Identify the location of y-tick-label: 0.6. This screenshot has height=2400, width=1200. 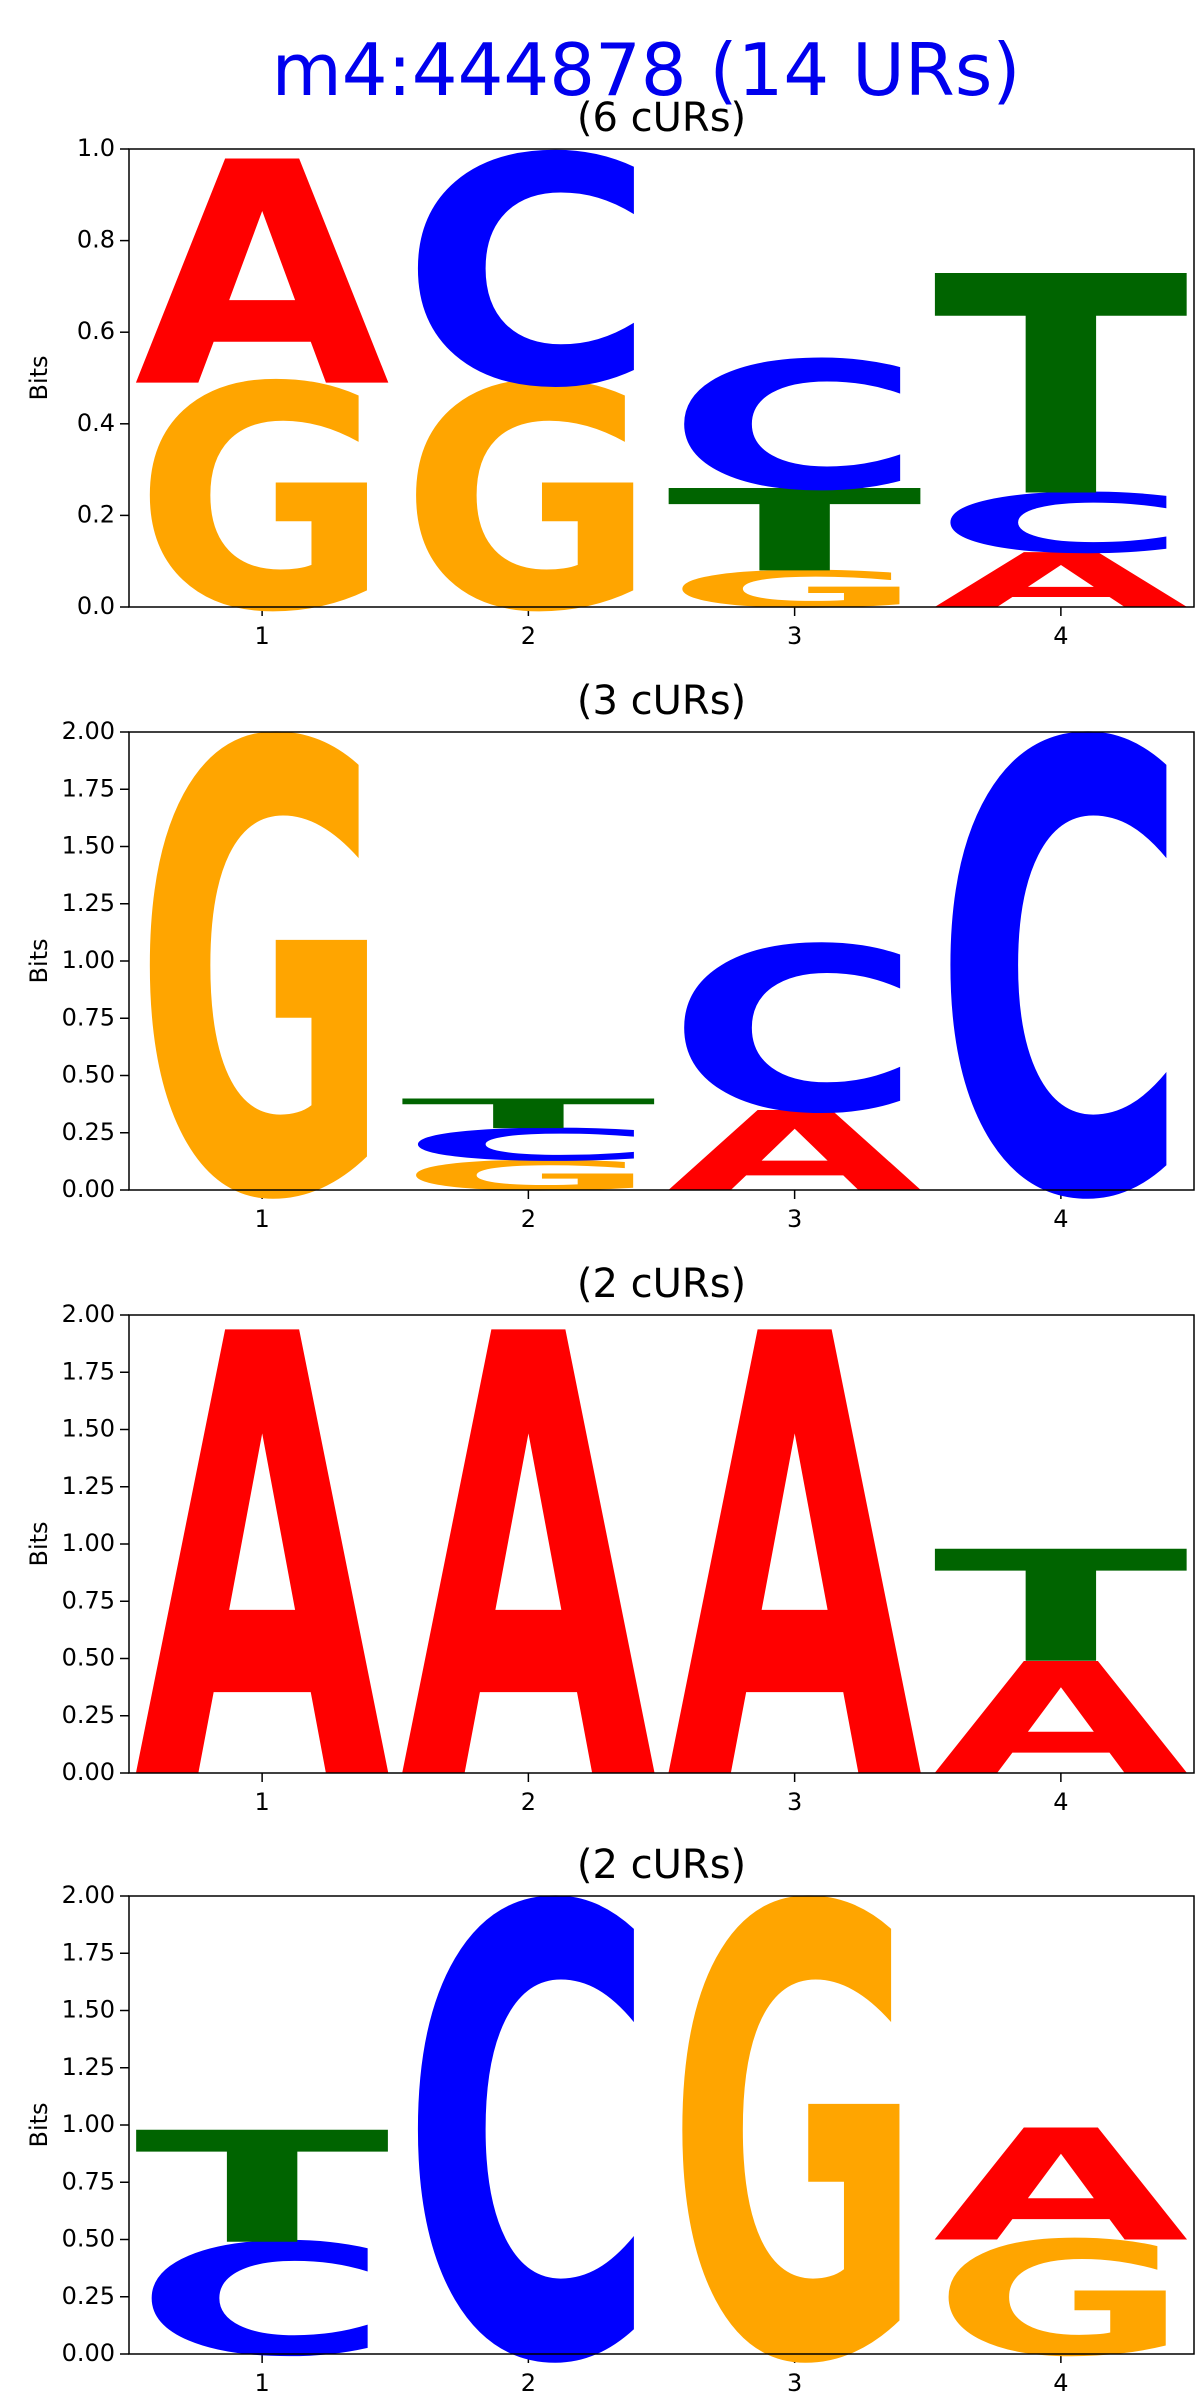
(96, 331).